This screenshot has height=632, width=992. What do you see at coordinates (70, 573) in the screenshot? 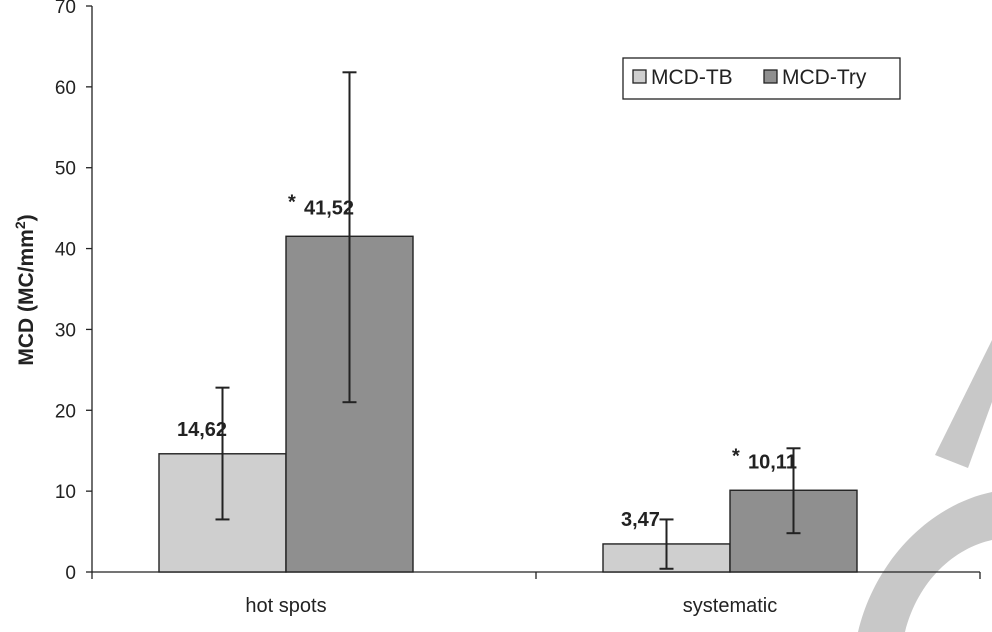
I see `y-tick-label: 0` at bounding box center [70, 573].